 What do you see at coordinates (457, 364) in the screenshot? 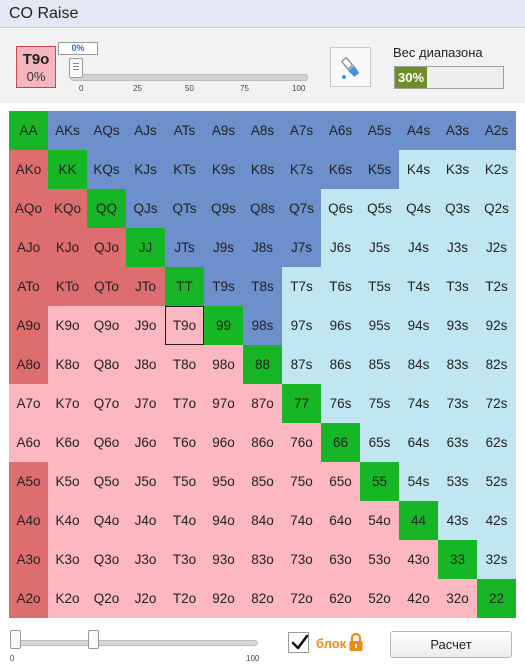
I see `hand-cell: 83s` at bounding box center [457, 364].